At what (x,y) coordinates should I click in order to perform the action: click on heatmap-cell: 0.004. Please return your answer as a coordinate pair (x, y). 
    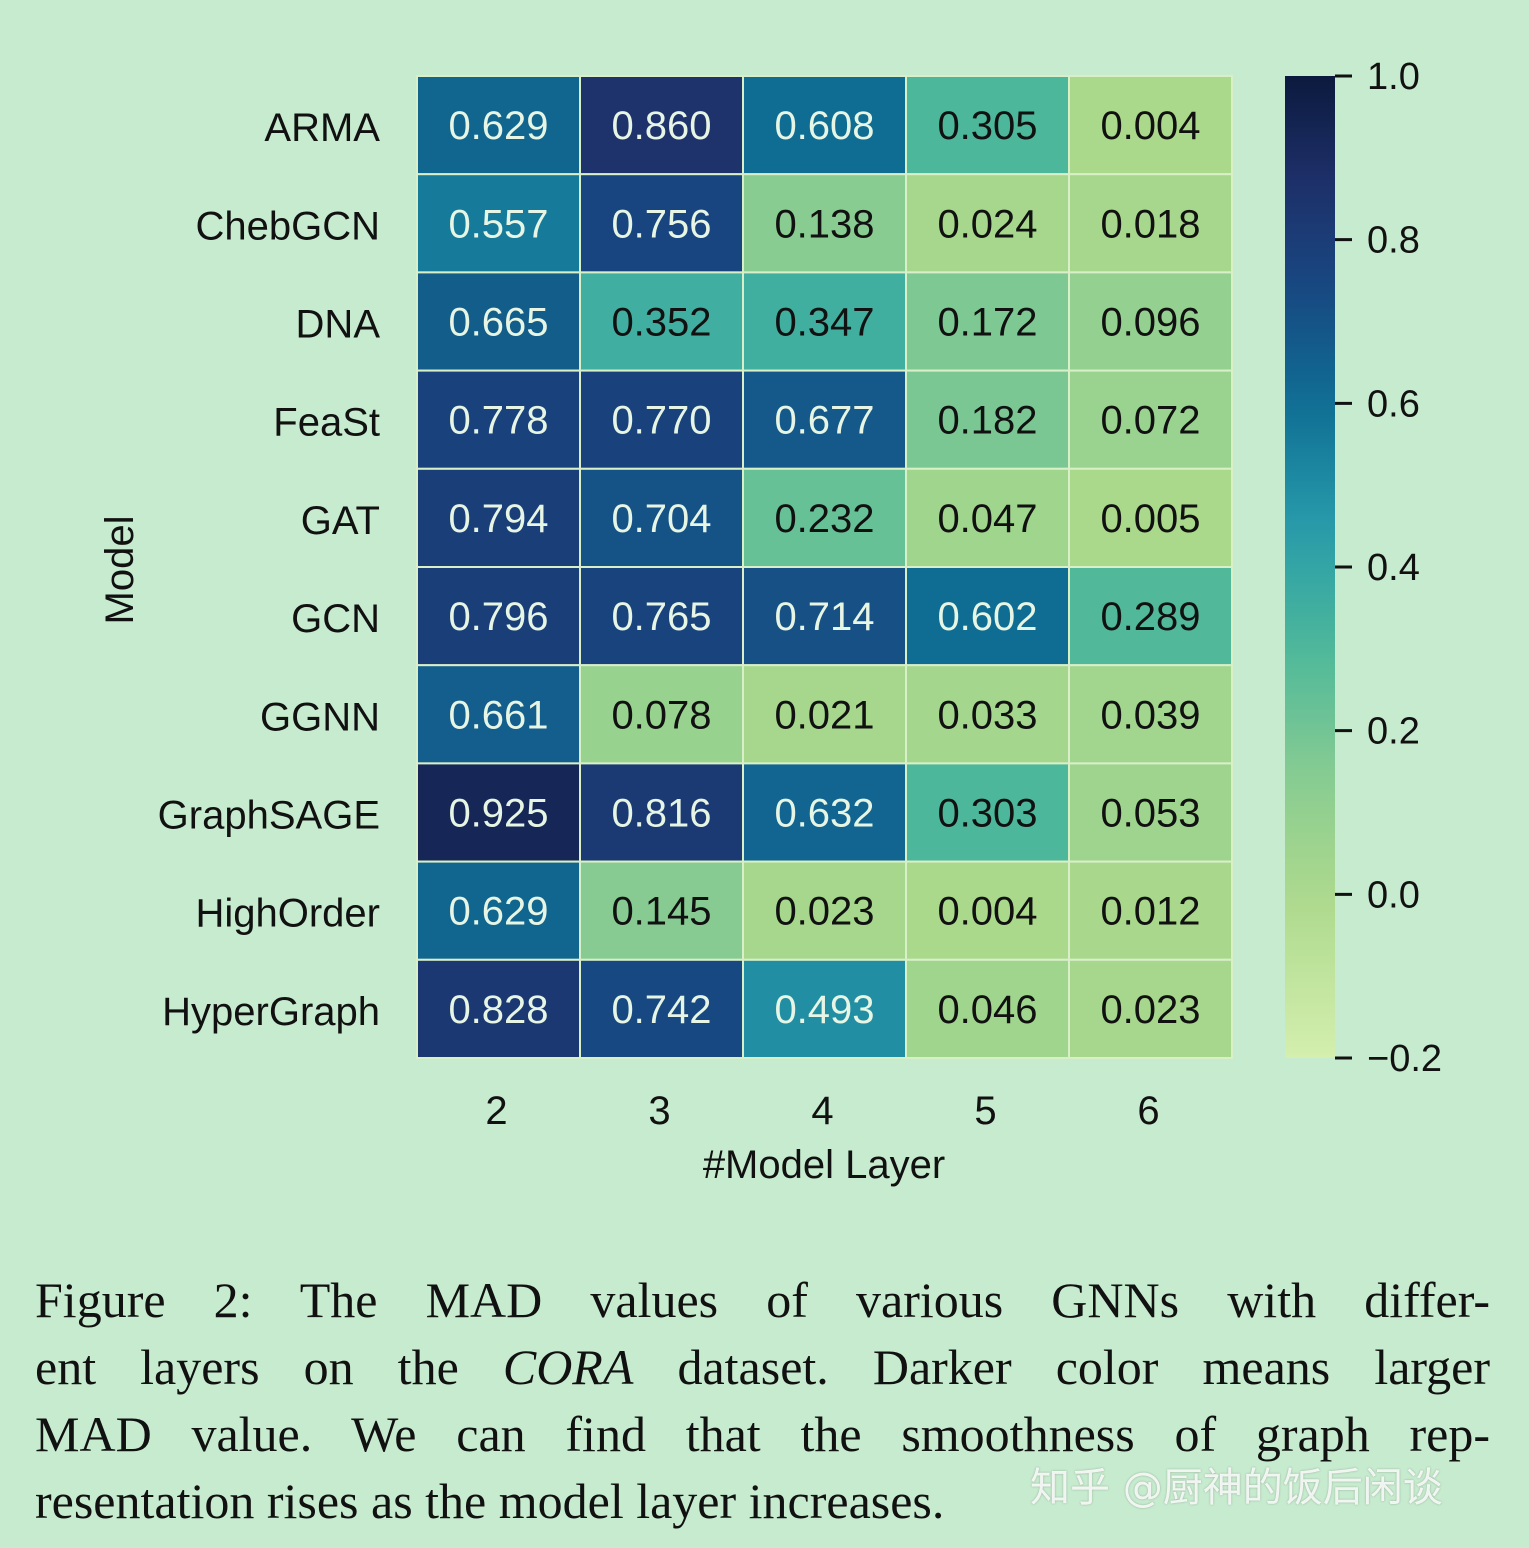
    Looking at the image, I should click on (987, 910).